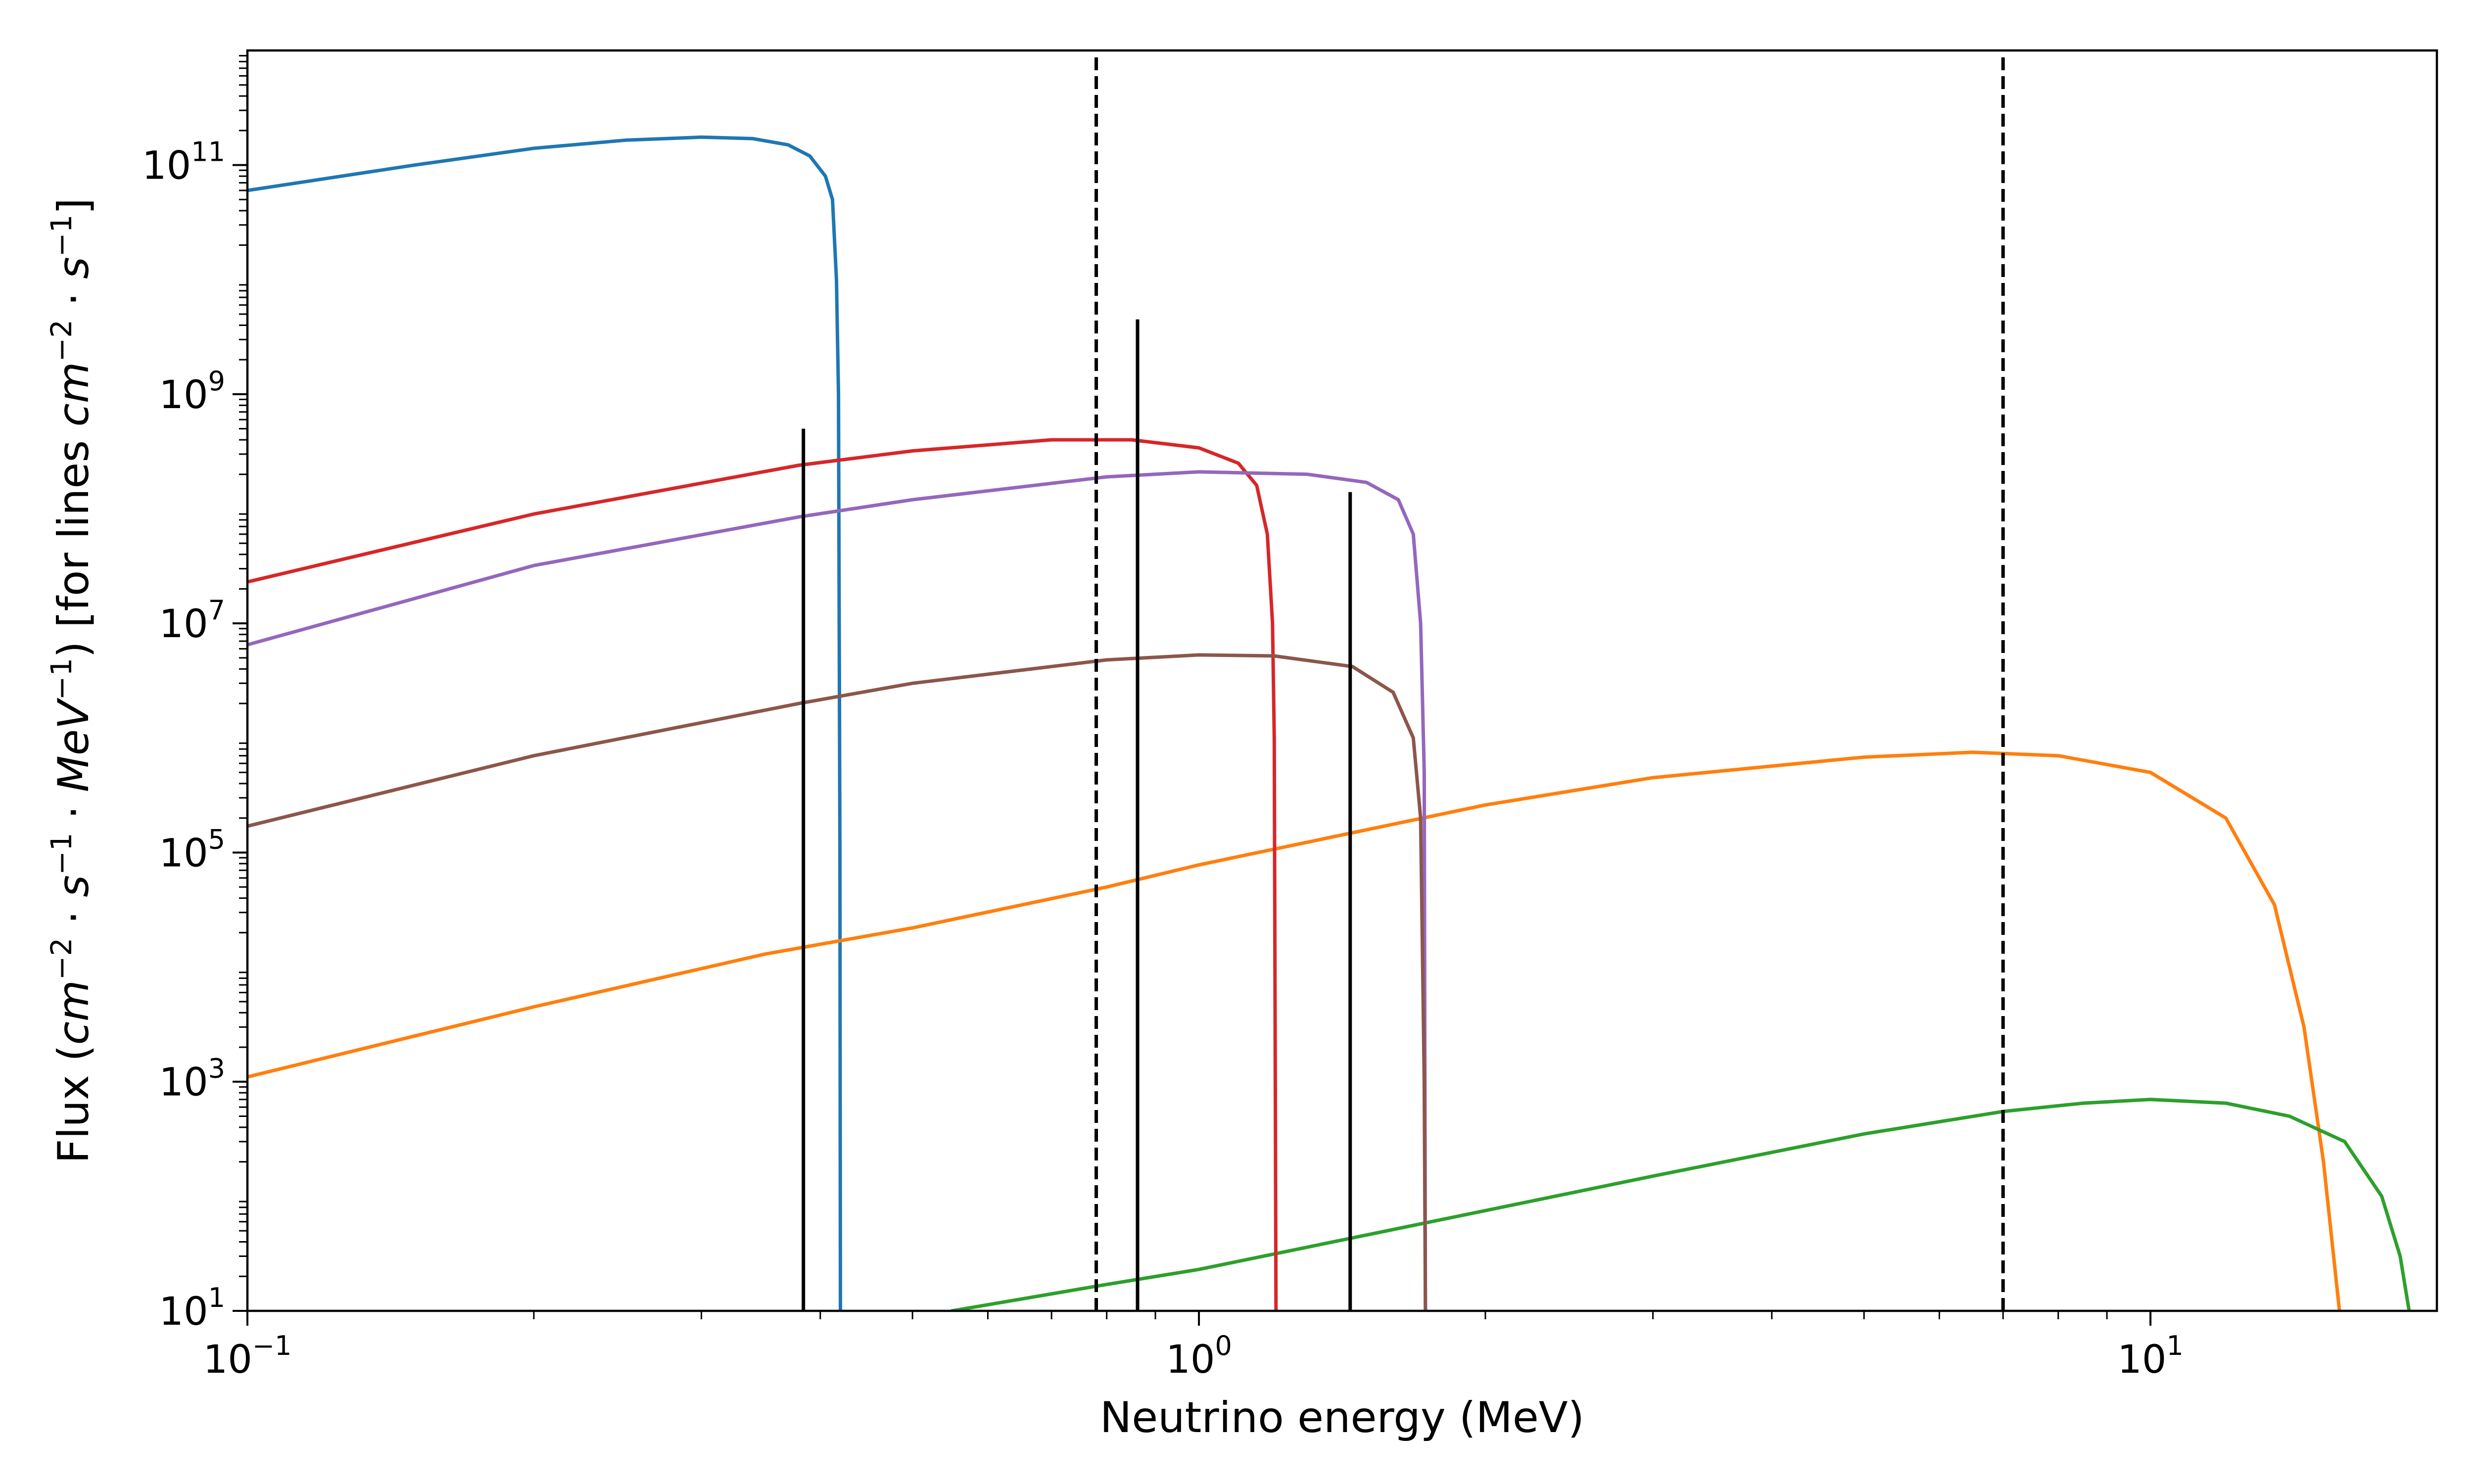  Describe the element at coordinates (192, 850) in the screenshot. I see `y-tick-label: 10⁵` at that location.